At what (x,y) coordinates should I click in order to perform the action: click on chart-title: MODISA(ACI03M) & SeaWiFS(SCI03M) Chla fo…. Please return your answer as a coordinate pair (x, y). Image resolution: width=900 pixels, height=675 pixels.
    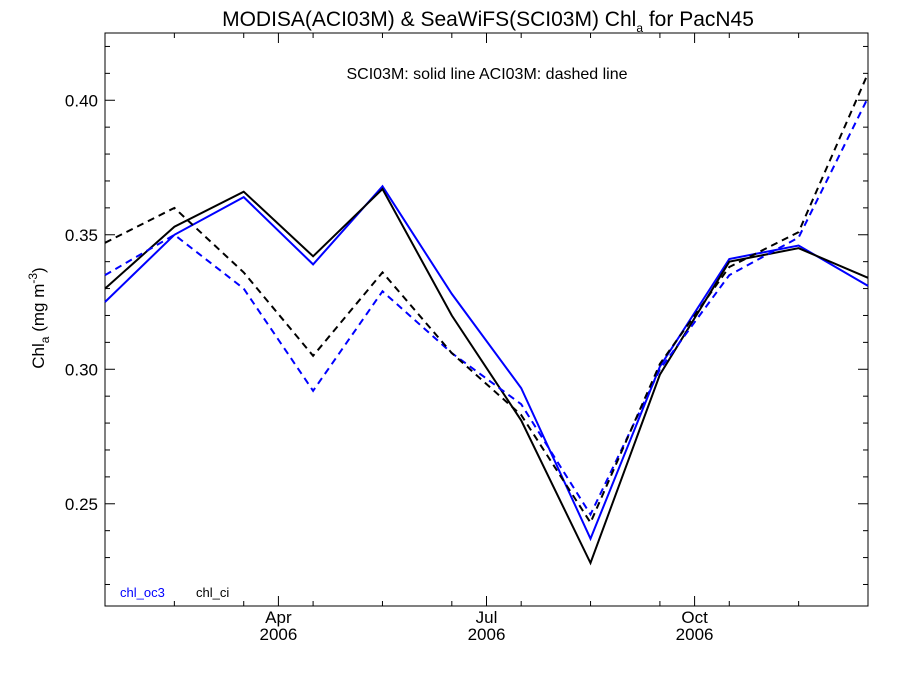
    Looking at the image, I should click on (488, 21).